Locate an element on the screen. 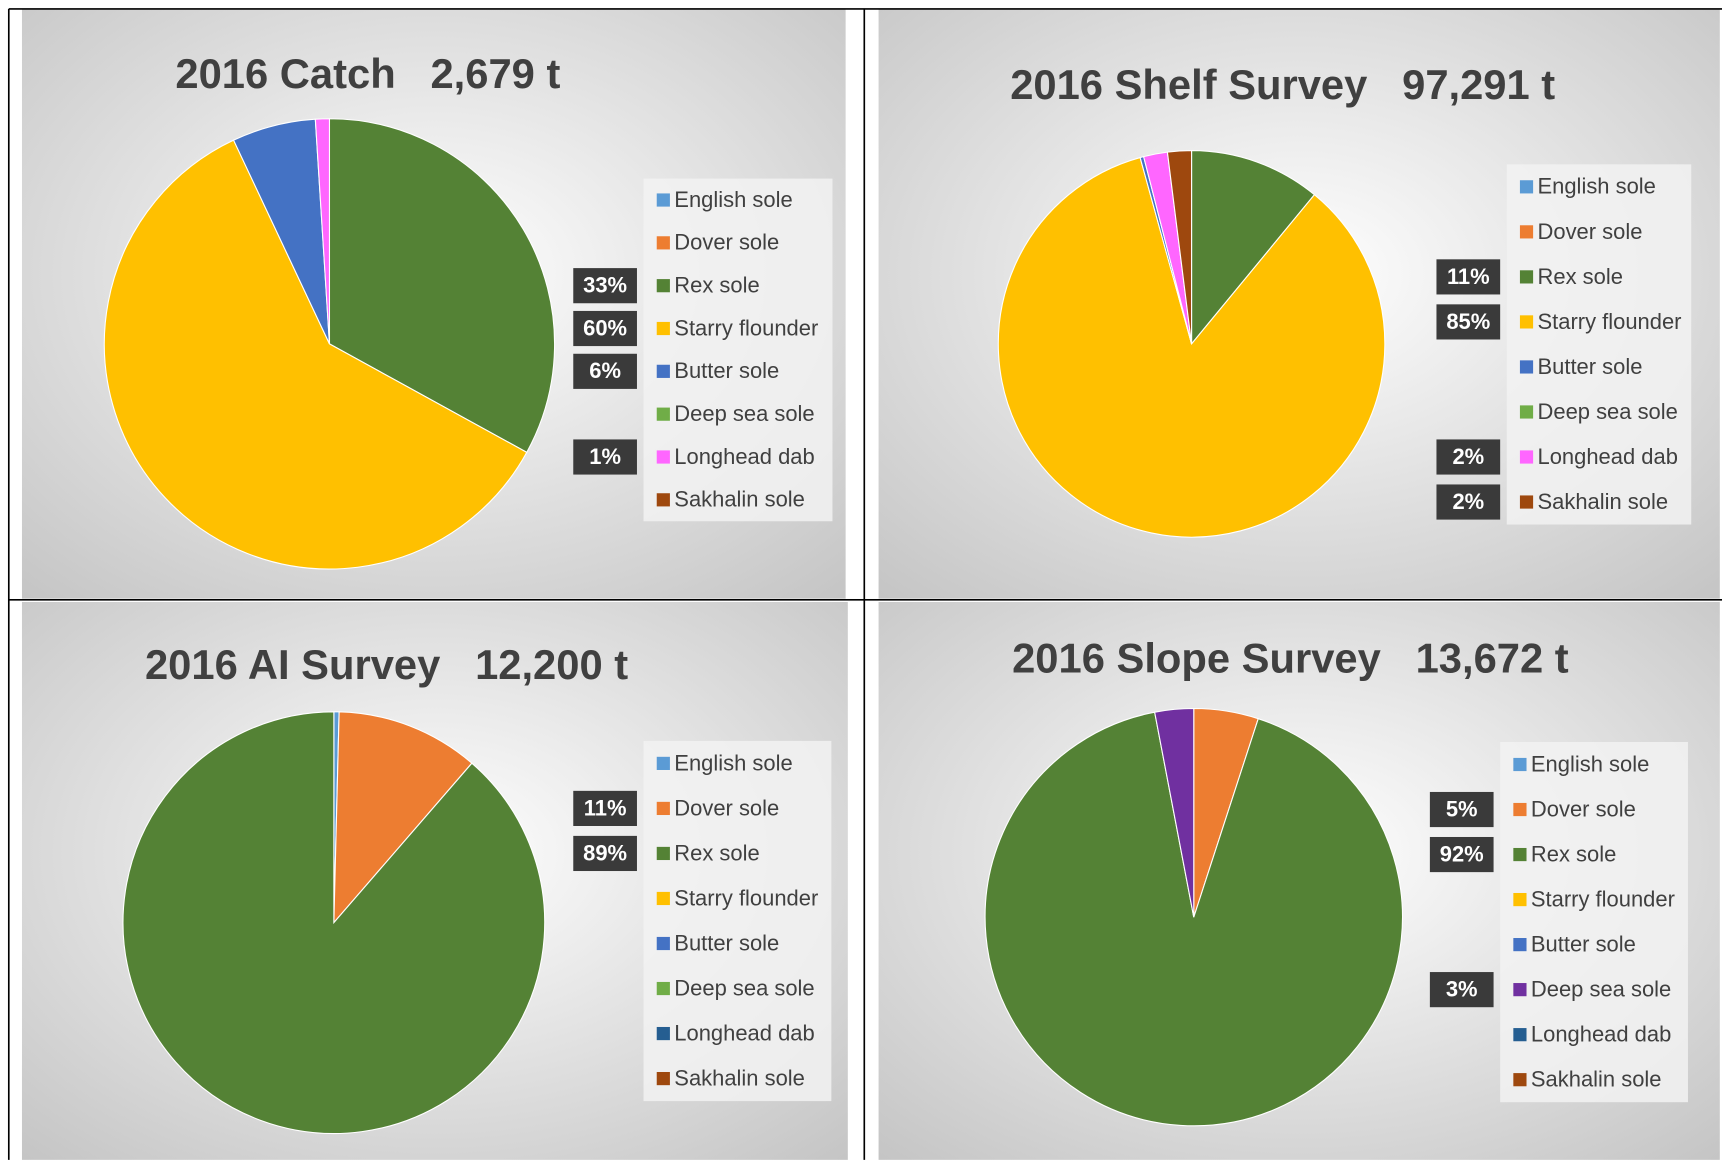  data-label: 5% is located at coordinates (1462, 808).